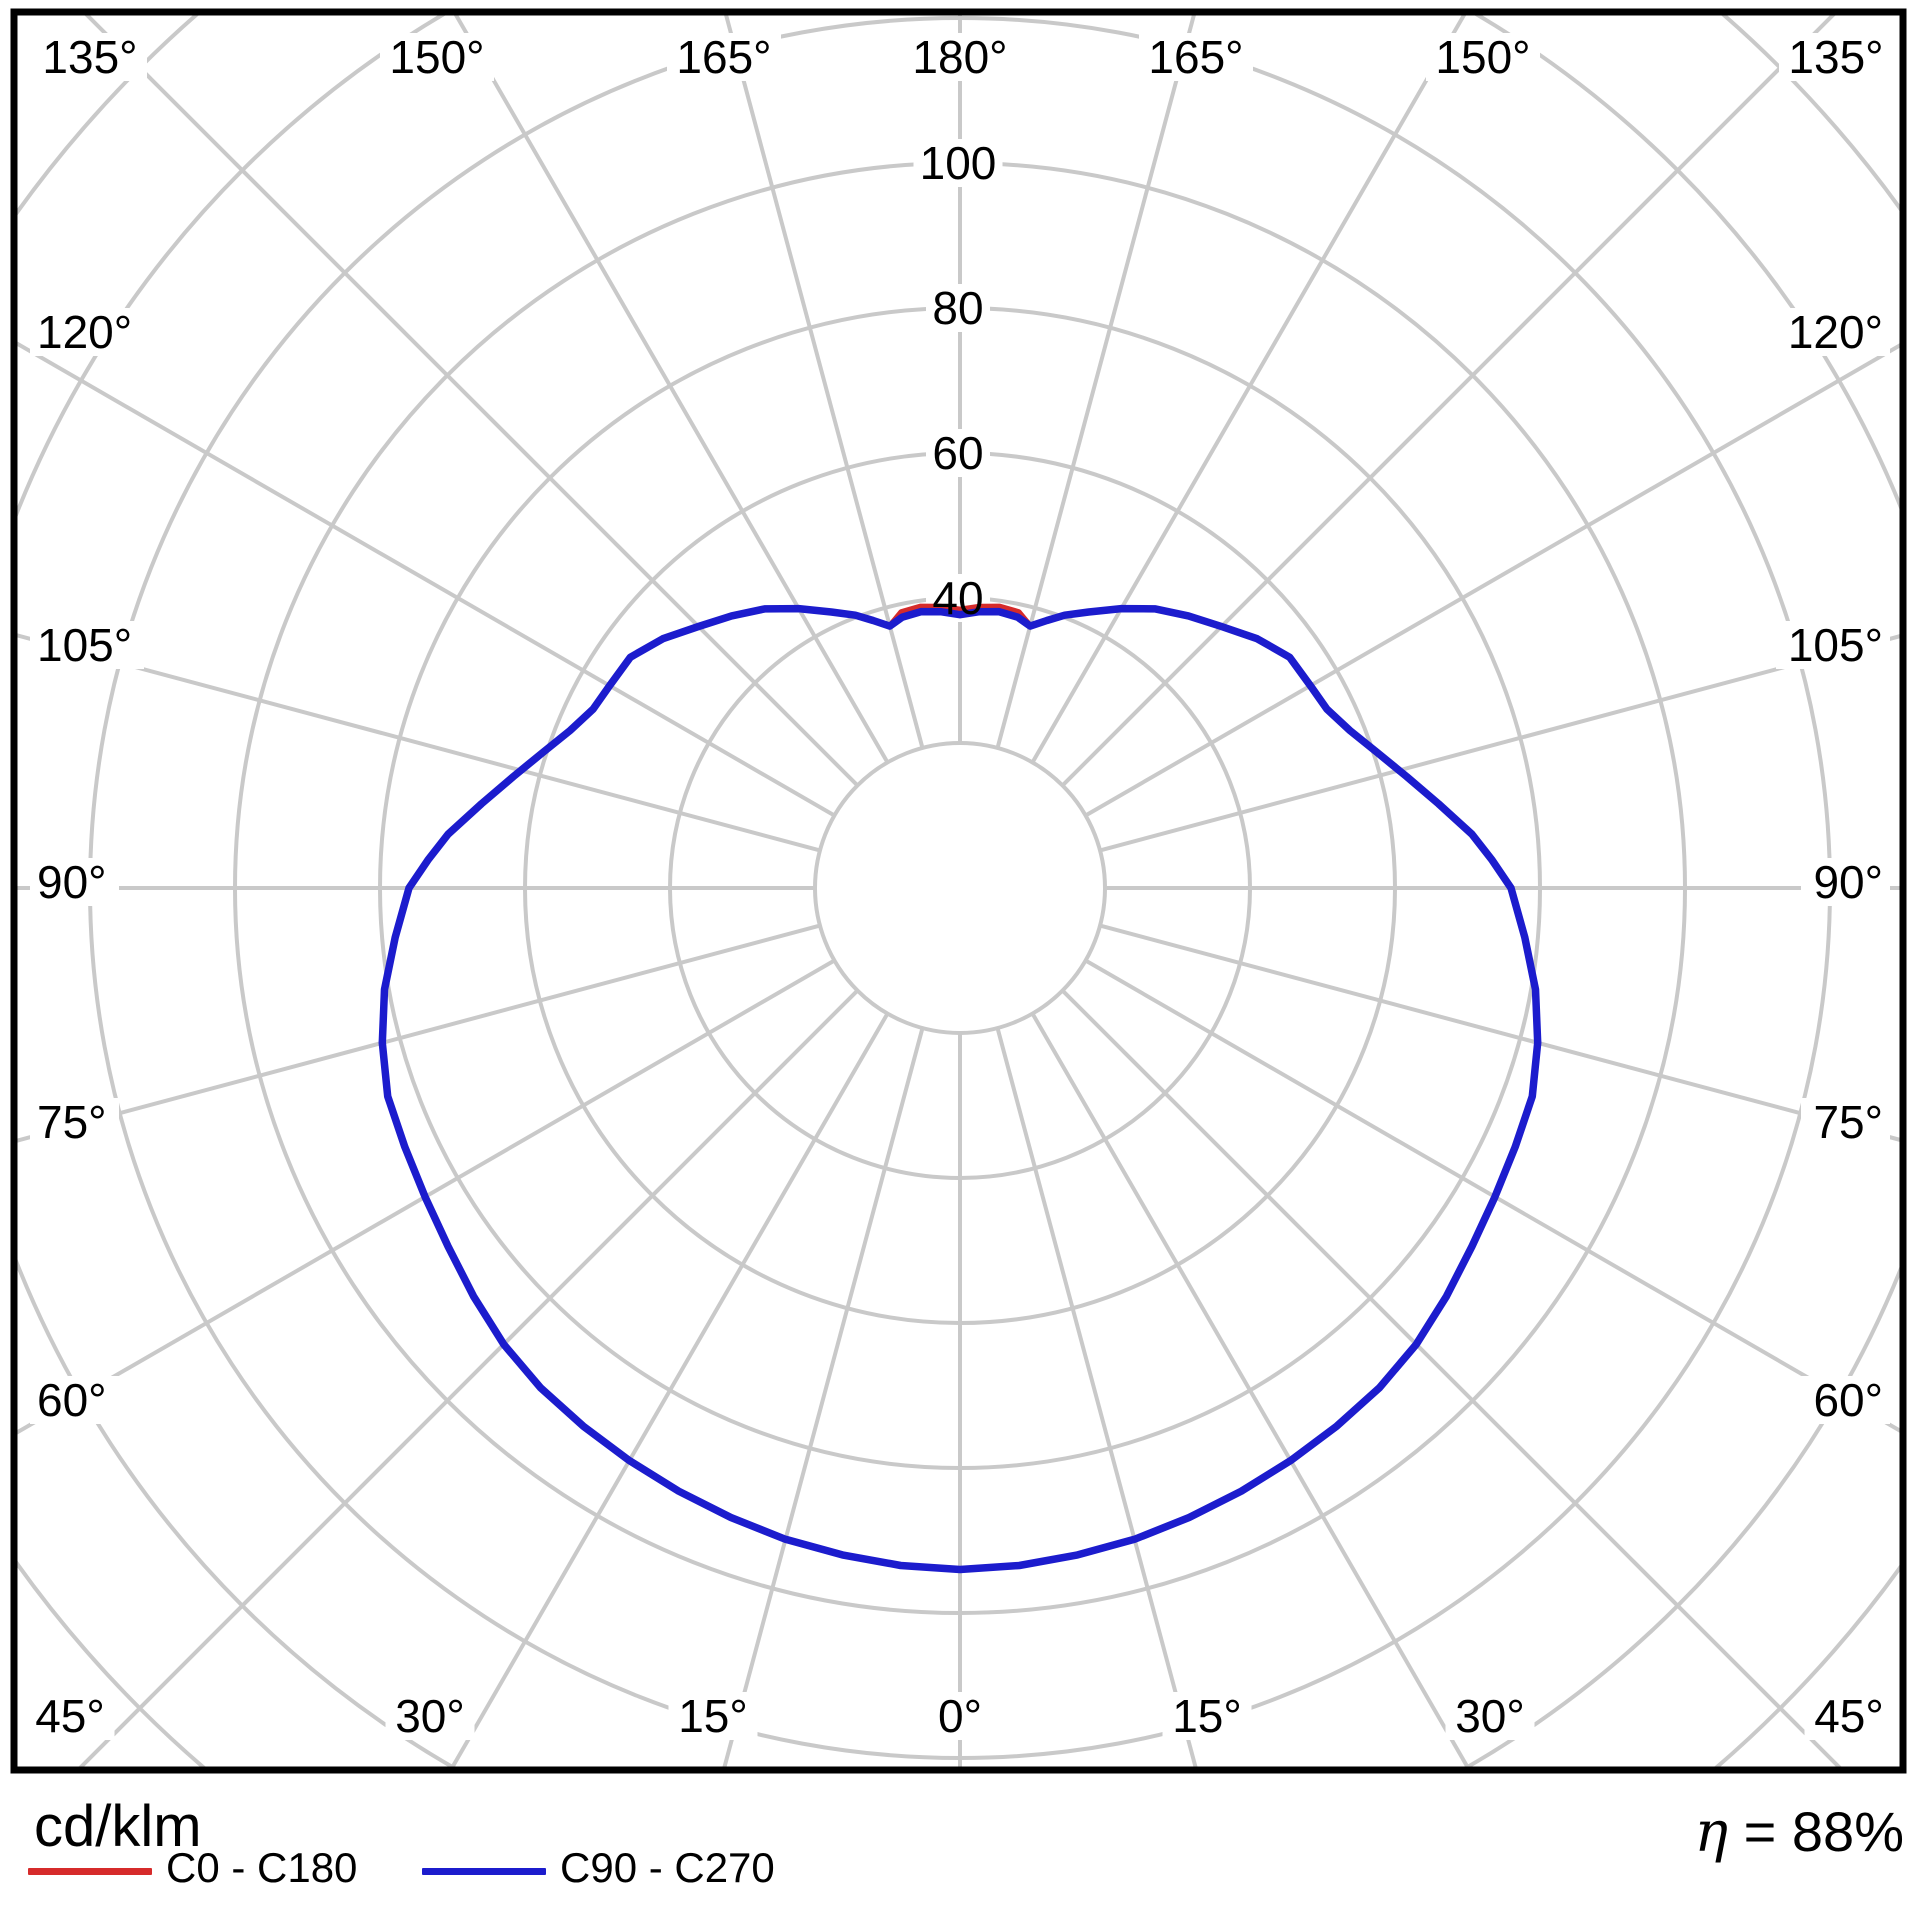  Describe the element at coordinates (90, 1871) in the screenshot. I see `legend-swatch-c0-c180` at that location.